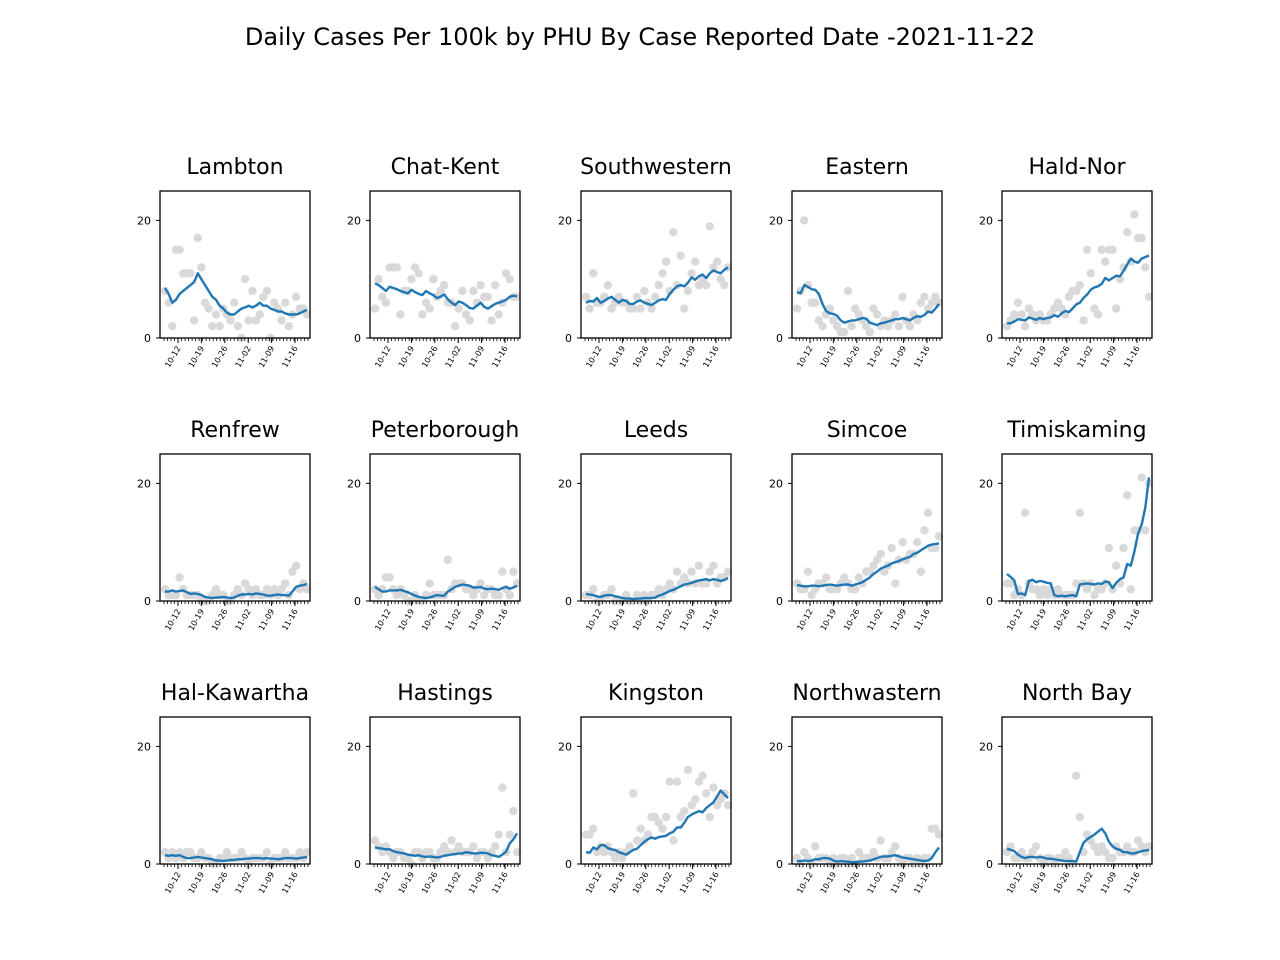  Describe the element at coordinates (1077, 167) in the screenshot. I see `panel-title: Hald-Nor` at that location.